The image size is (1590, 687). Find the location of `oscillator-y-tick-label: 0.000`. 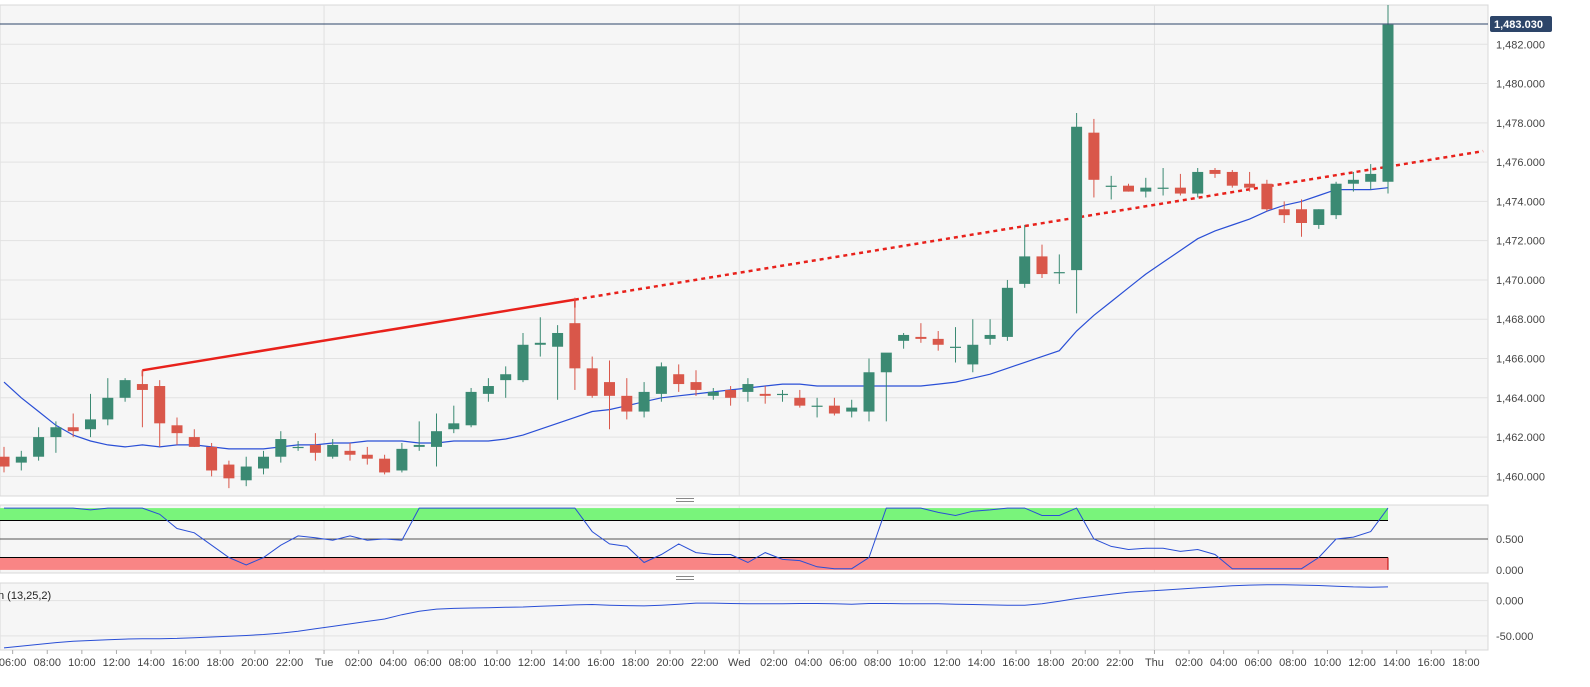

oscillator-y-tick-label: 0.000 is located at coordinates (1510, 571).